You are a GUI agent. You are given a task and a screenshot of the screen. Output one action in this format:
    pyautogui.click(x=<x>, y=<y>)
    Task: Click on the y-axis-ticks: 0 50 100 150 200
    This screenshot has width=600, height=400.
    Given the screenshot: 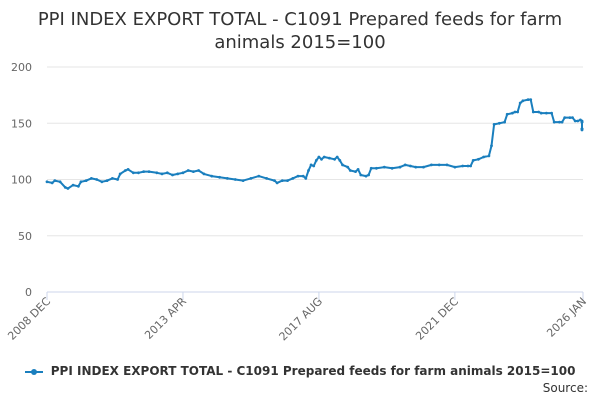 What is the action you would take?
    pyautogui.click(x=21, y=180)
    